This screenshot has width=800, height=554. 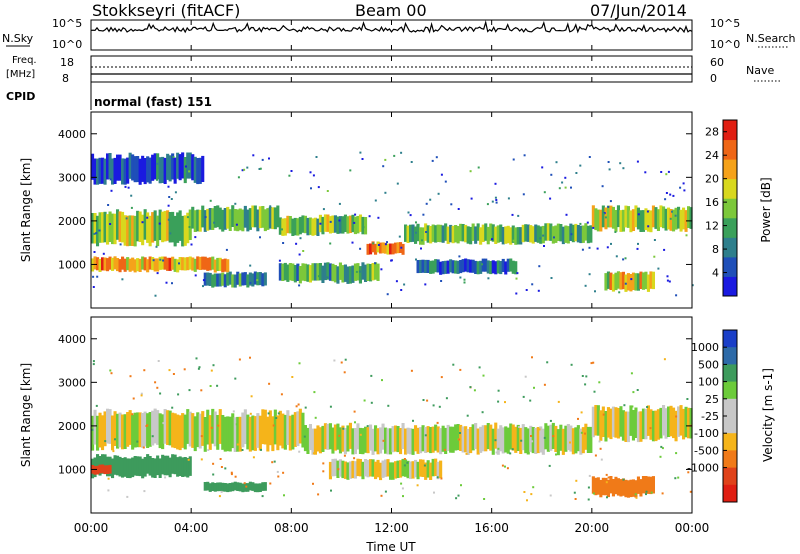 I want to click on nave-label: Nave, so click(x=760, y=70).